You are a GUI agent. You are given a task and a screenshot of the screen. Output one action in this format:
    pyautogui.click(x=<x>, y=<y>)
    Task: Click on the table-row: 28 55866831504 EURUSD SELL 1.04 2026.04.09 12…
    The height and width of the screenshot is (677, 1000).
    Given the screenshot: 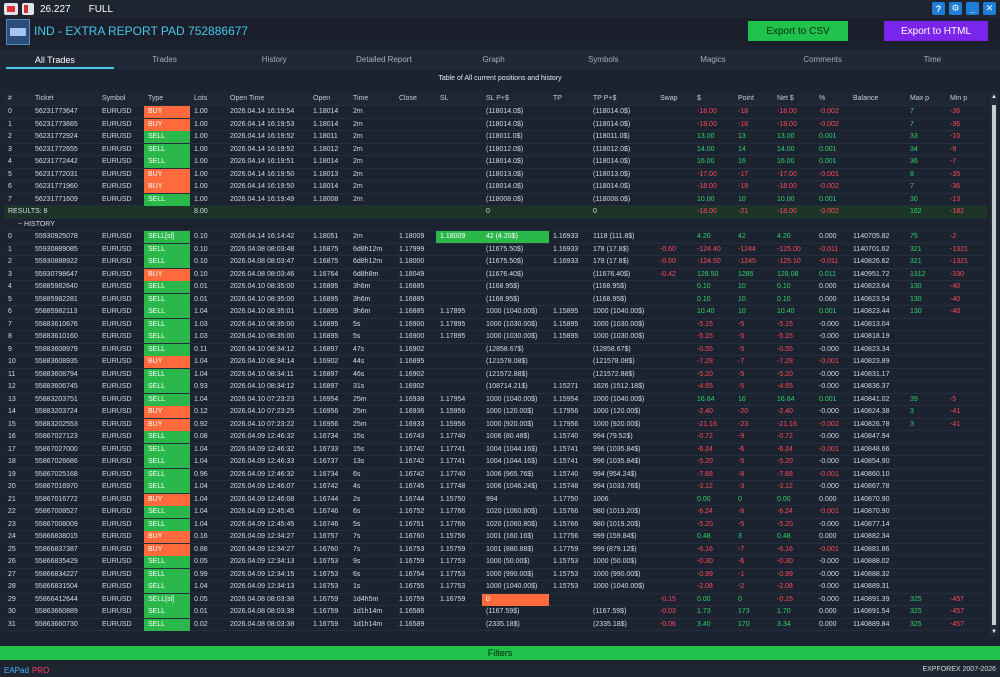 What is the action you would take?
    pyautogui.click(x=495, y=587)
    